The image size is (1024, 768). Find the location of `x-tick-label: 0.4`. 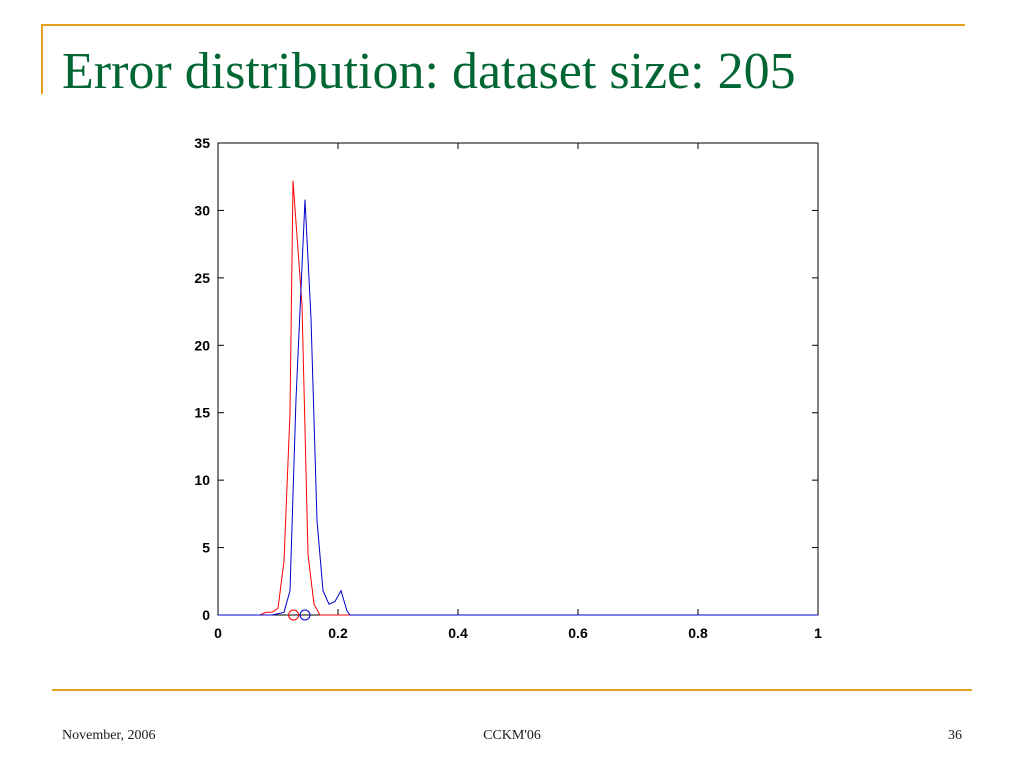

x-tick-label: 0.4 is located at coordinates (458, 633).